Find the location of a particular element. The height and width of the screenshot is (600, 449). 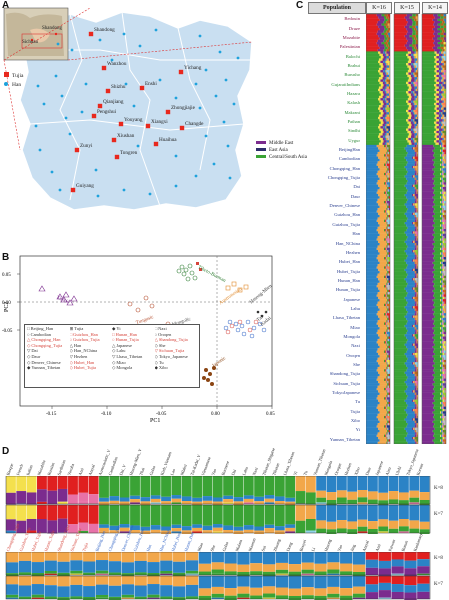

legend-entry-label: Tujia is located at coordinates (79, 328).